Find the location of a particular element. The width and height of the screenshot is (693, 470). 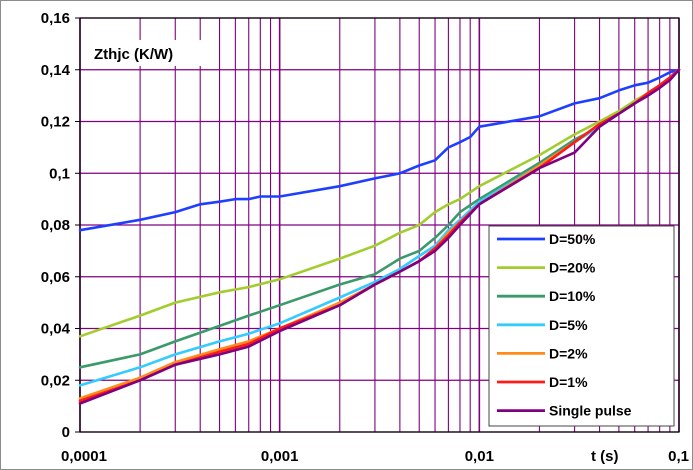

y-tick-label: 0,12 is located at coordinates (55, 122).